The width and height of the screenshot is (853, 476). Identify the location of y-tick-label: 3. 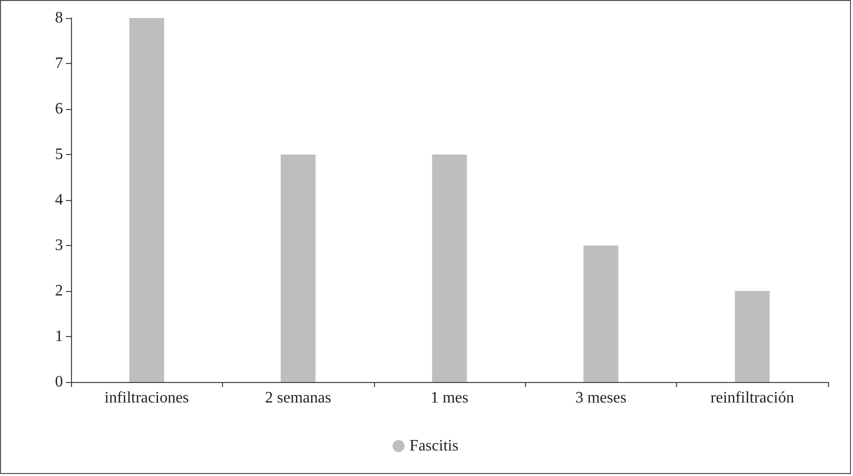
(59, 245).